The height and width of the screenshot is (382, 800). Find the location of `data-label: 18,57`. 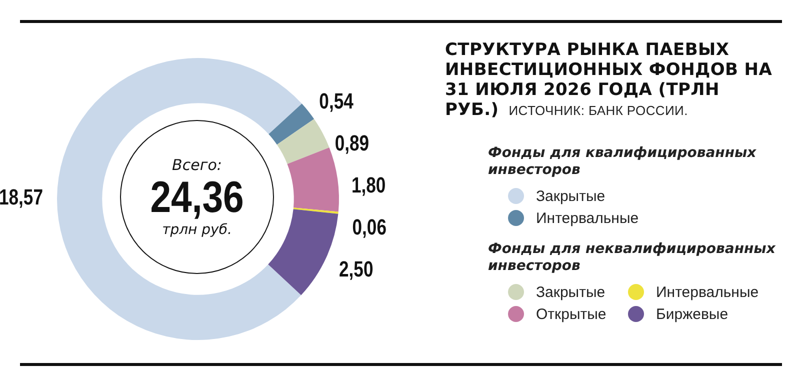

data-label: 18,57 is located at coordinates (21, 198).